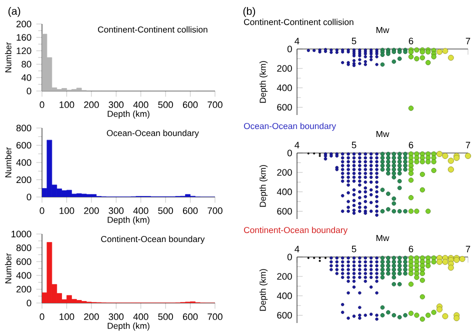  Describe the element at coordinates (24, 37) in the screenshot. I see `y-tick-label: 160` at that location.